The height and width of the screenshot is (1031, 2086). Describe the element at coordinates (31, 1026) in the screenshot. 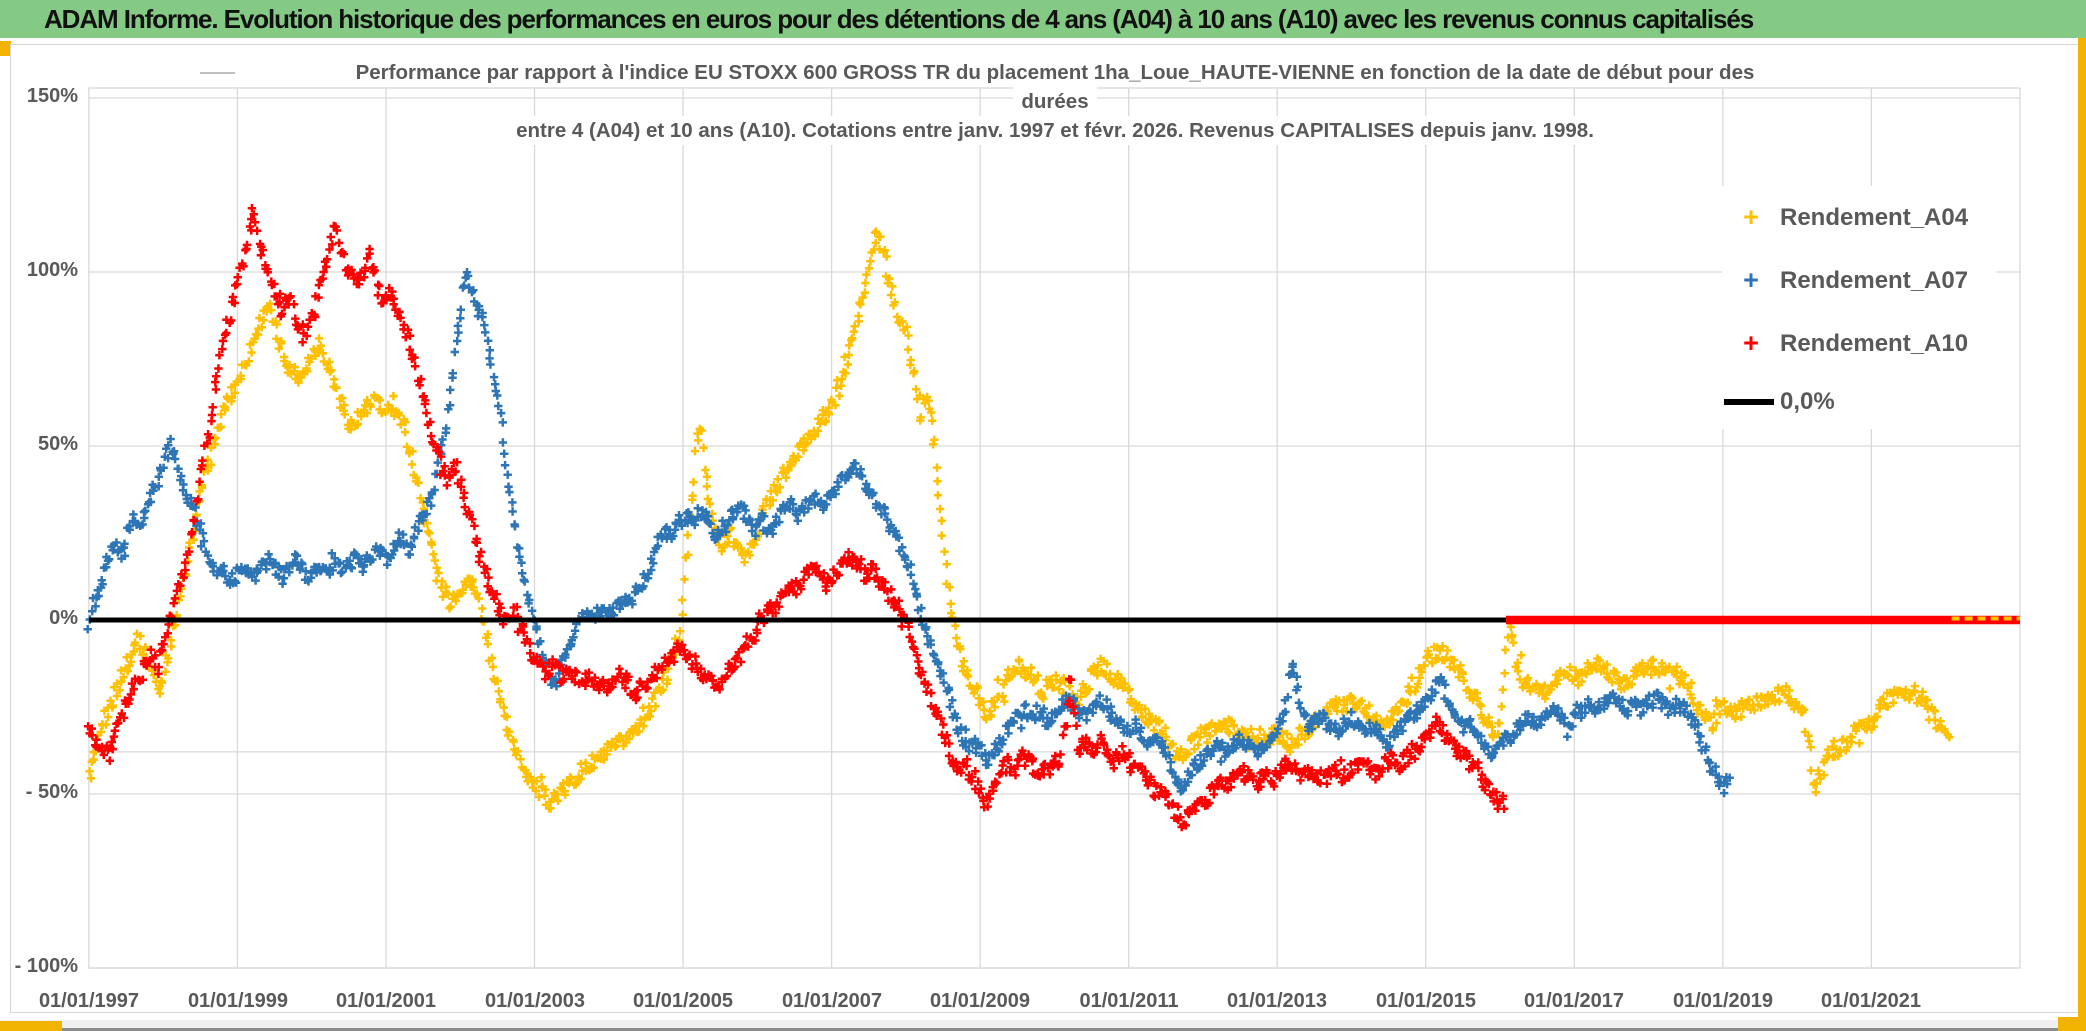

I see `bottom-left-accent` at that location.